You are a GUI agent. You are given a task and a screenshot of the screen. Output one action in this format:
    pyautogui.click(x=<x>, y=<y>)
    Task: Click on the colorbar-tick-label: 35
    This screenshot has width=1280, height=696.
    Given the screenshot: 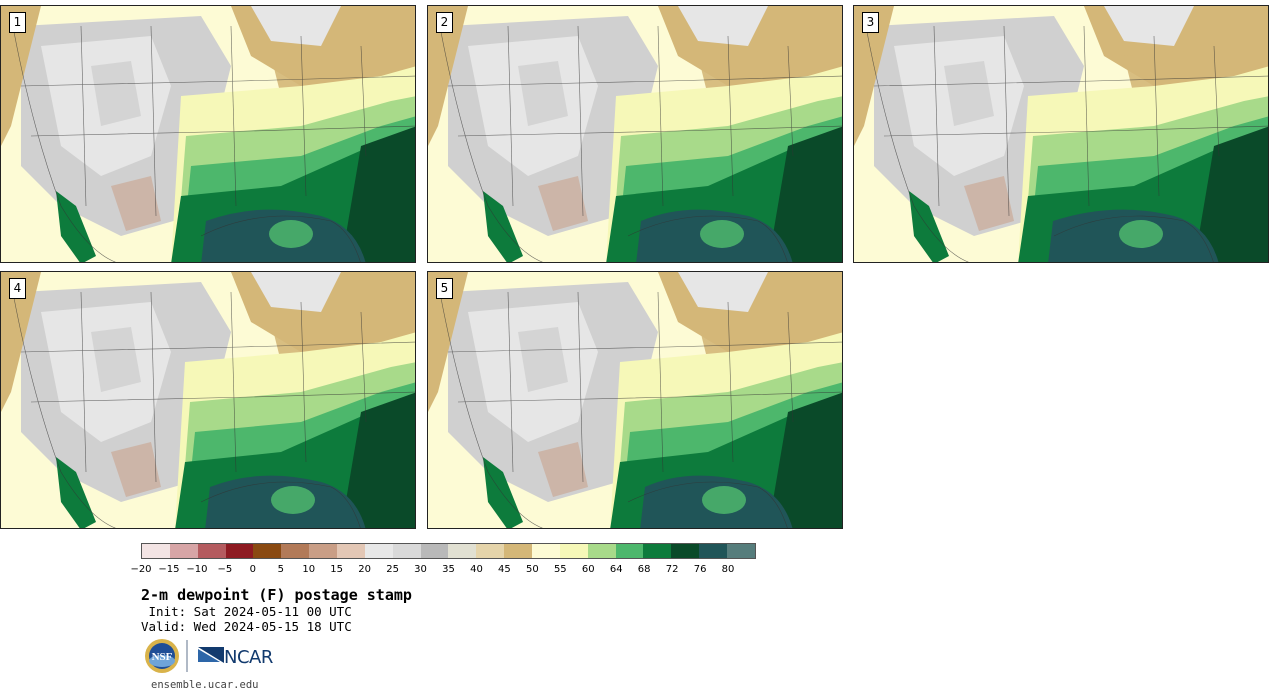 What is the action you would take?
    pyautogui.click(x=448, y=569)
    